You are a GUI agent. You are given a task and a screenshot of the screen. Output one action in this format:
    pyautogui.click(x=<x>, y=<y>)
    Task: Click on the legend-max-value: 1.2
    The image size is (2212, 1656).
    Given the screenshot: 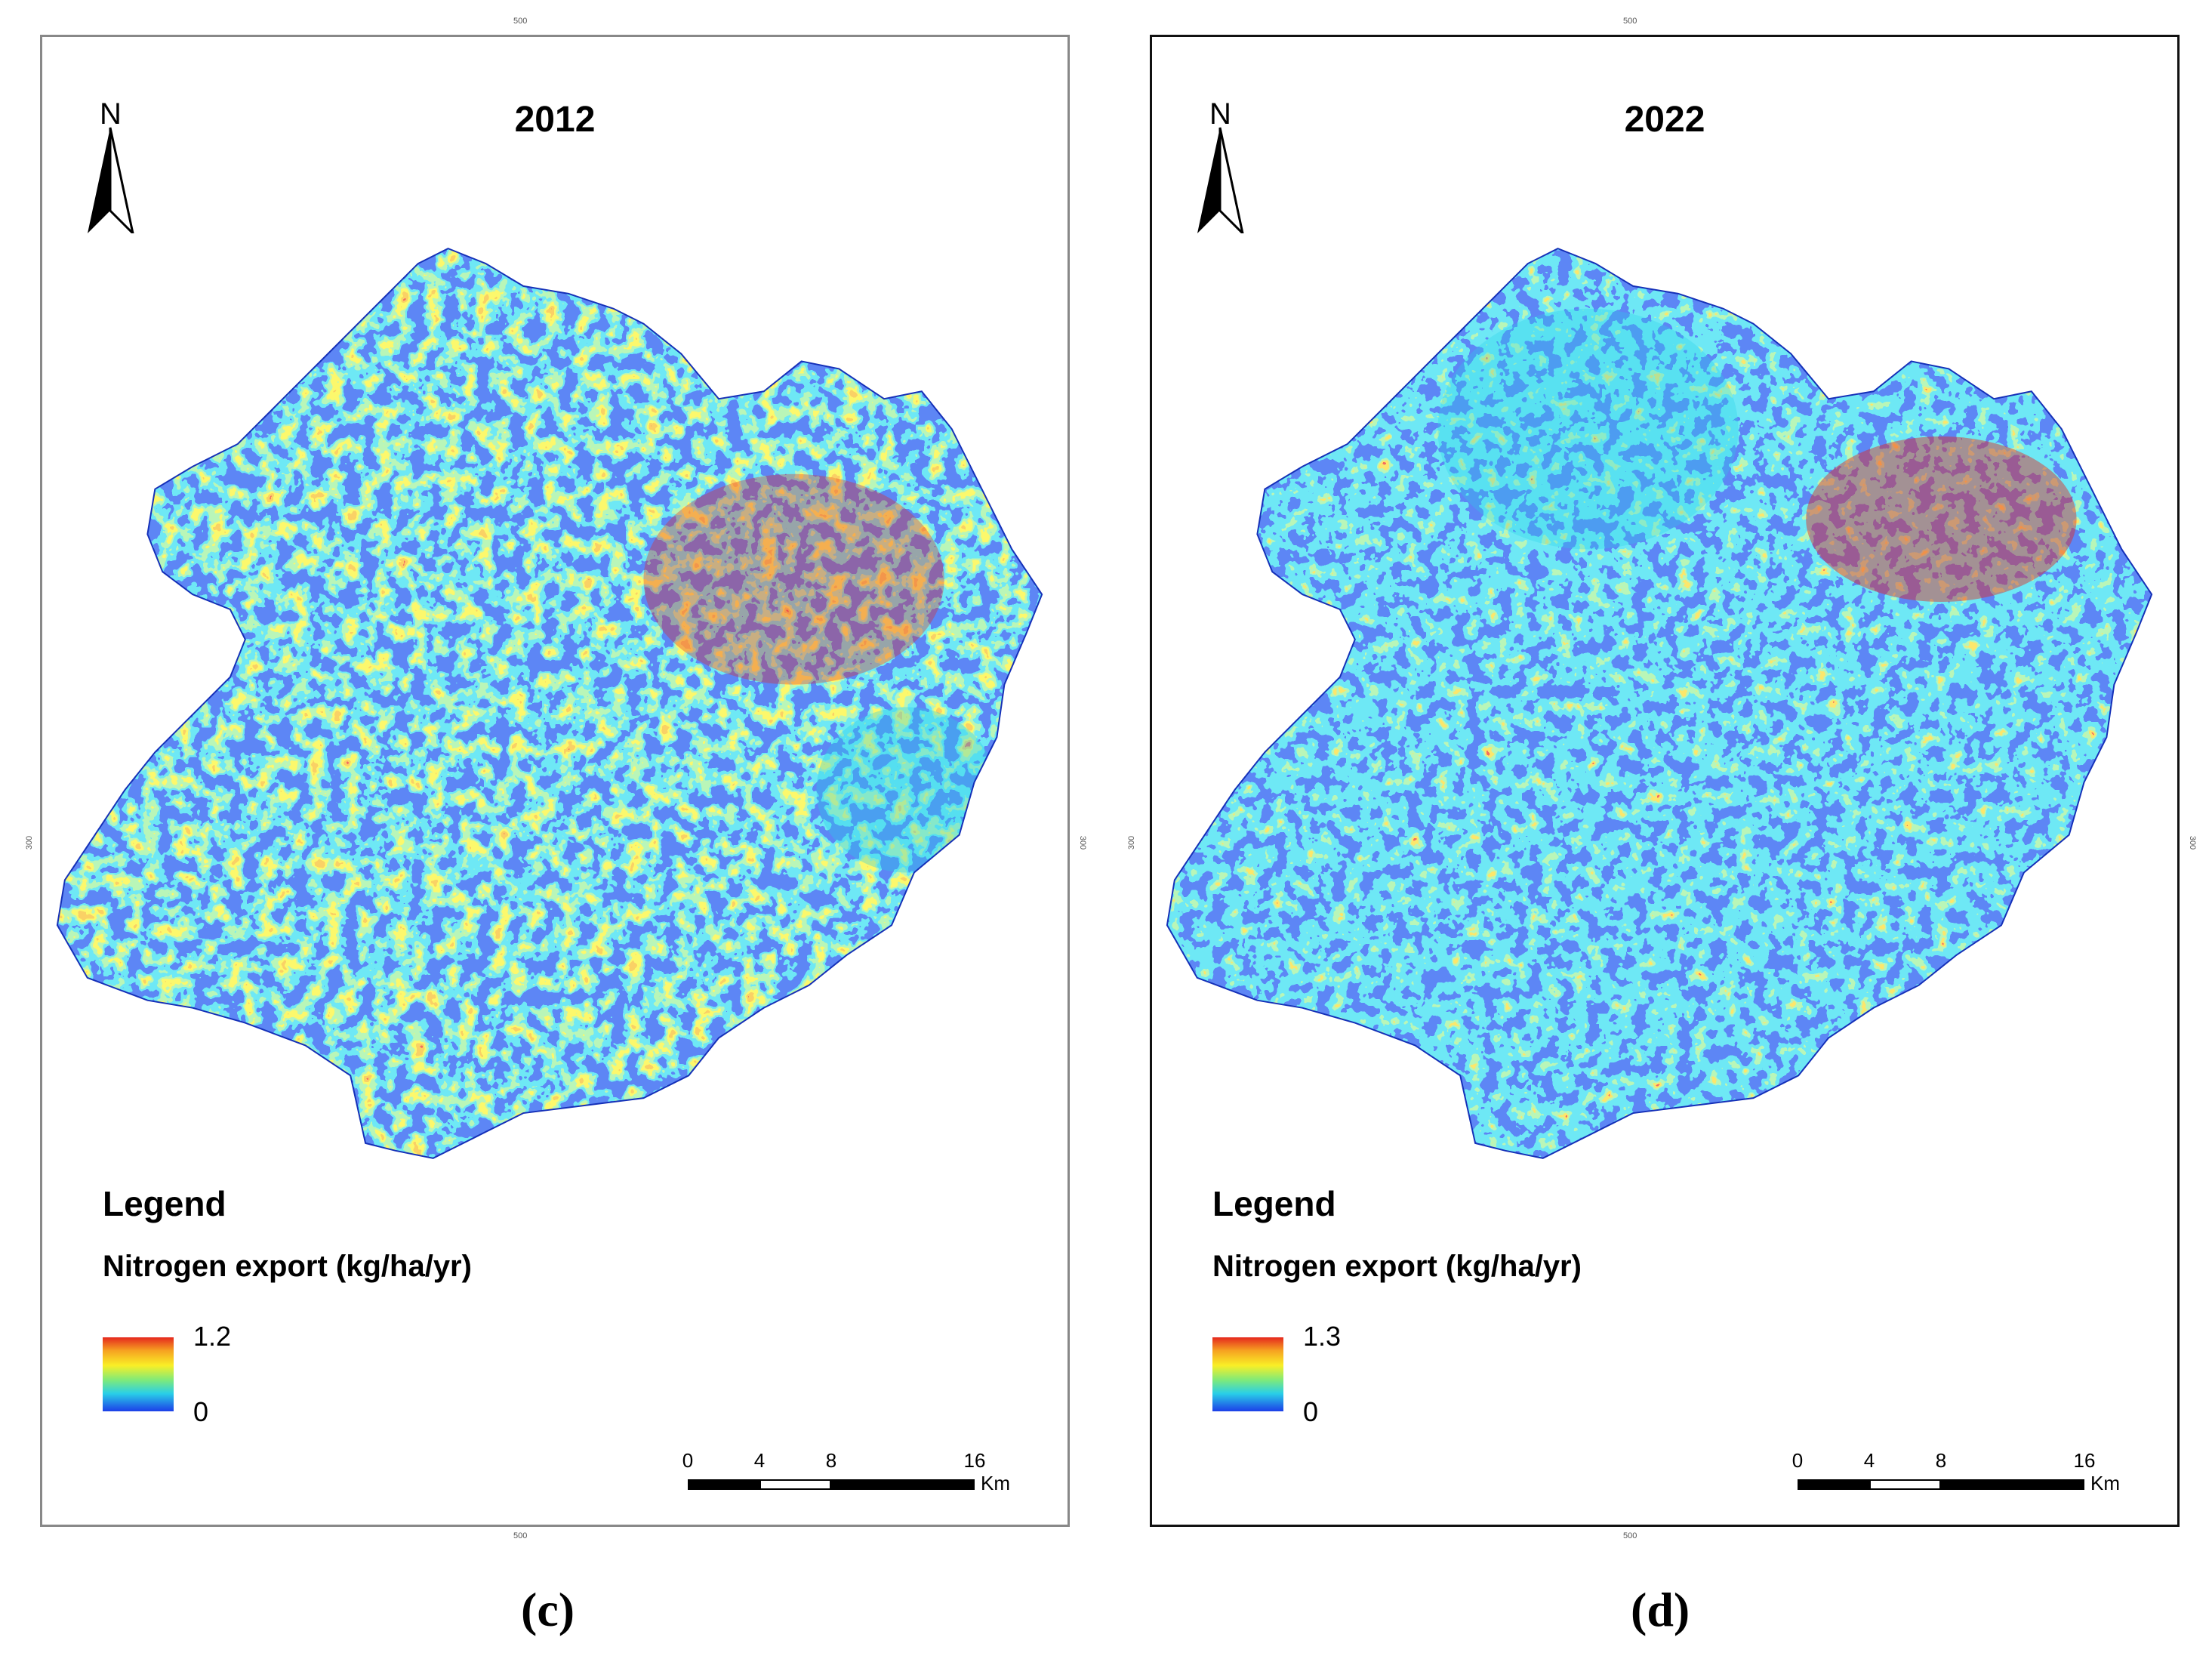 What is the action you would take?
    pyautogui.click(x=212, y=1336)
    